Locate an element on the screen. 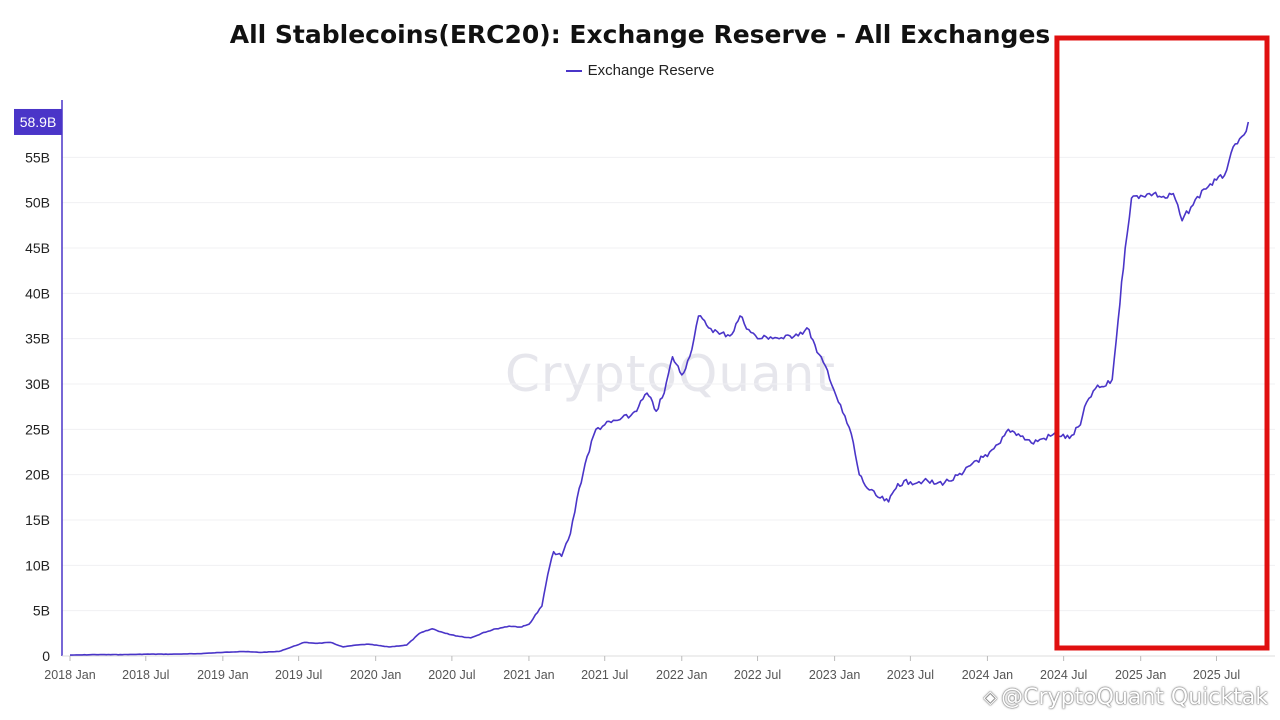 The image size is (1280, 720). x-tick-label: 2020 Jan is located at coordinates (375, 675).